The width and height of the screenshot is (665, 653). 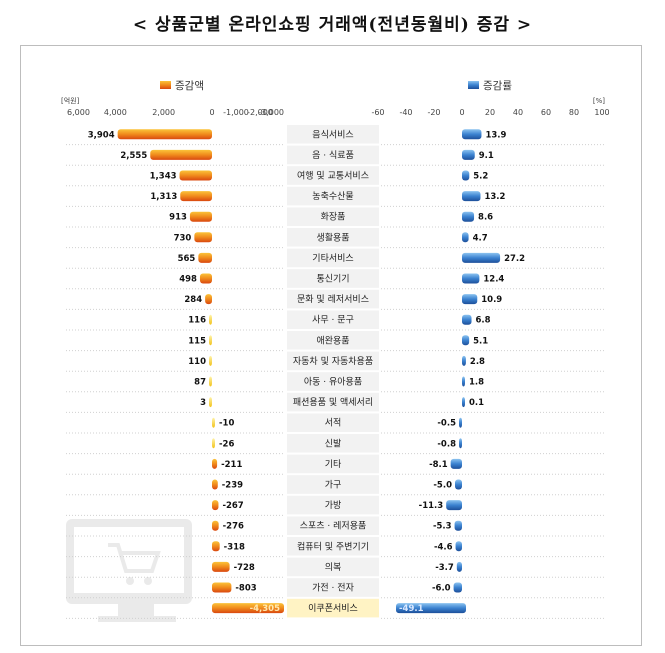 I want to click on unit-rate: [%], so click(x=599, y=101).